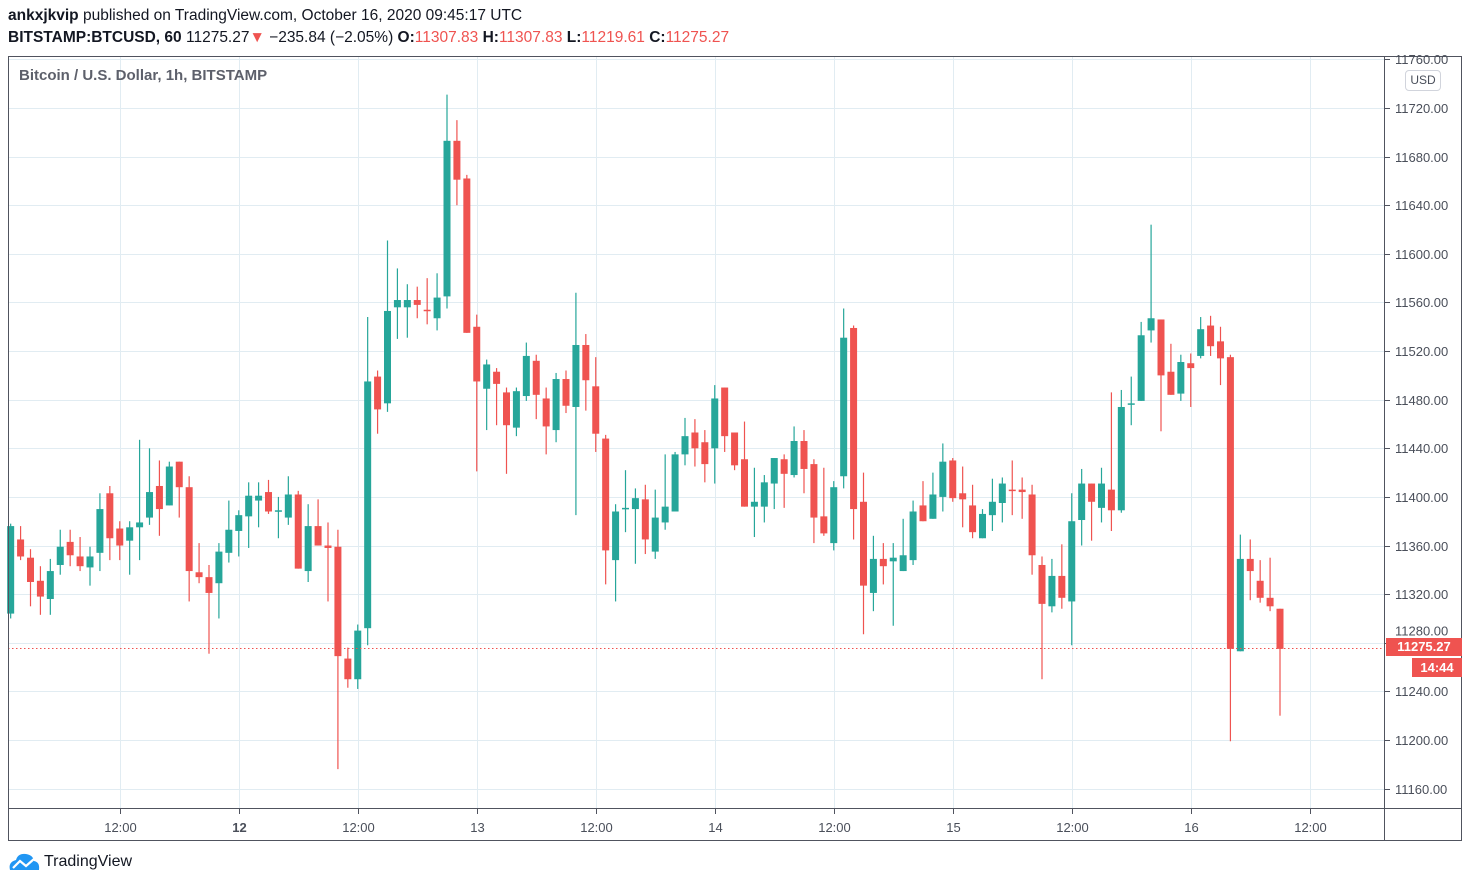 This screenshot has height=888, width=1470. I want to click on tradingview-logo: TradingView, so click(70, 862).